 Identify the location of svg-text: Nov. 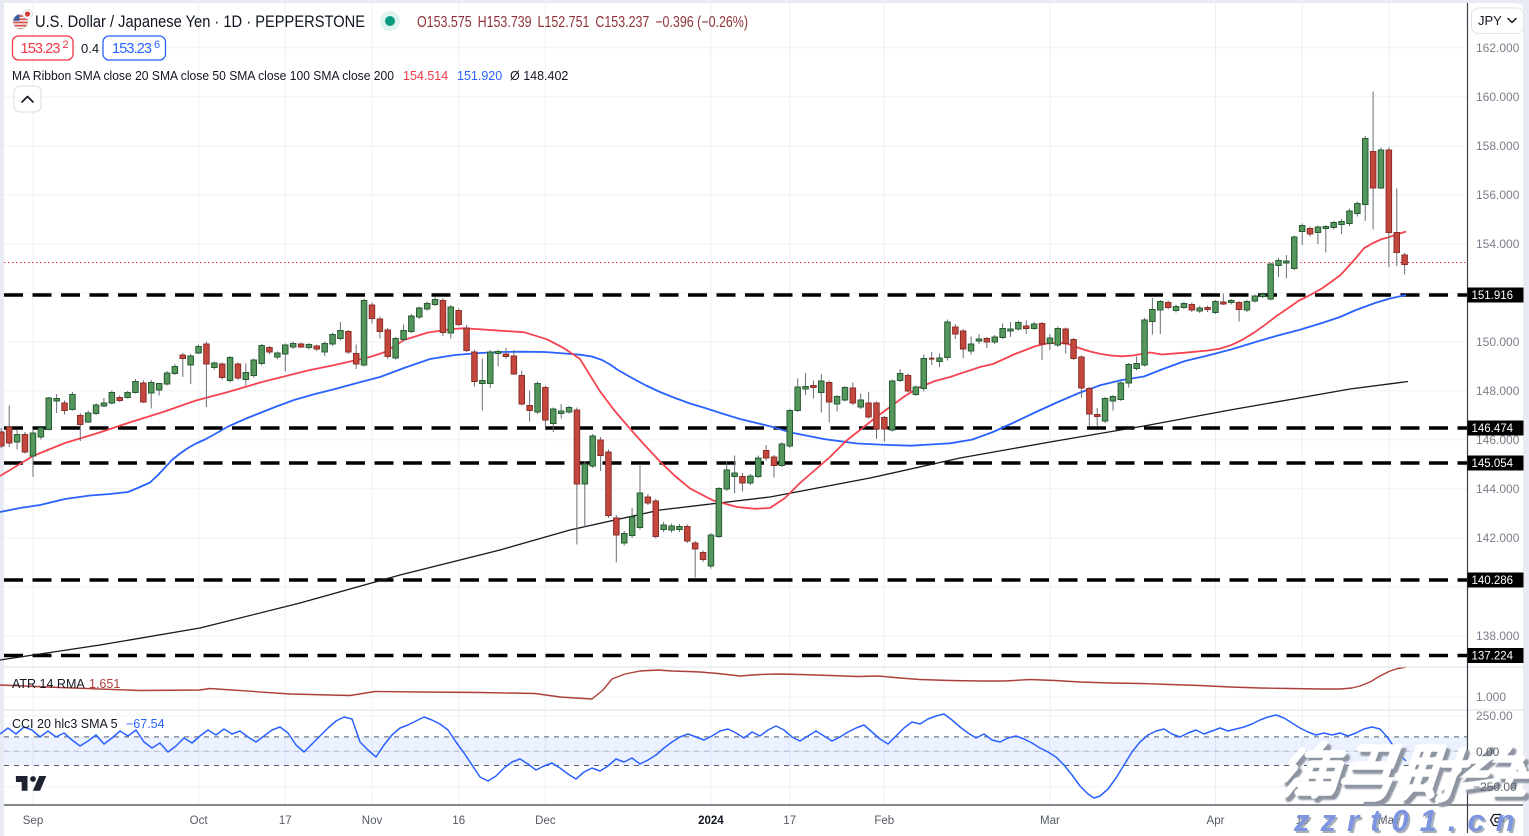
(372, 821).